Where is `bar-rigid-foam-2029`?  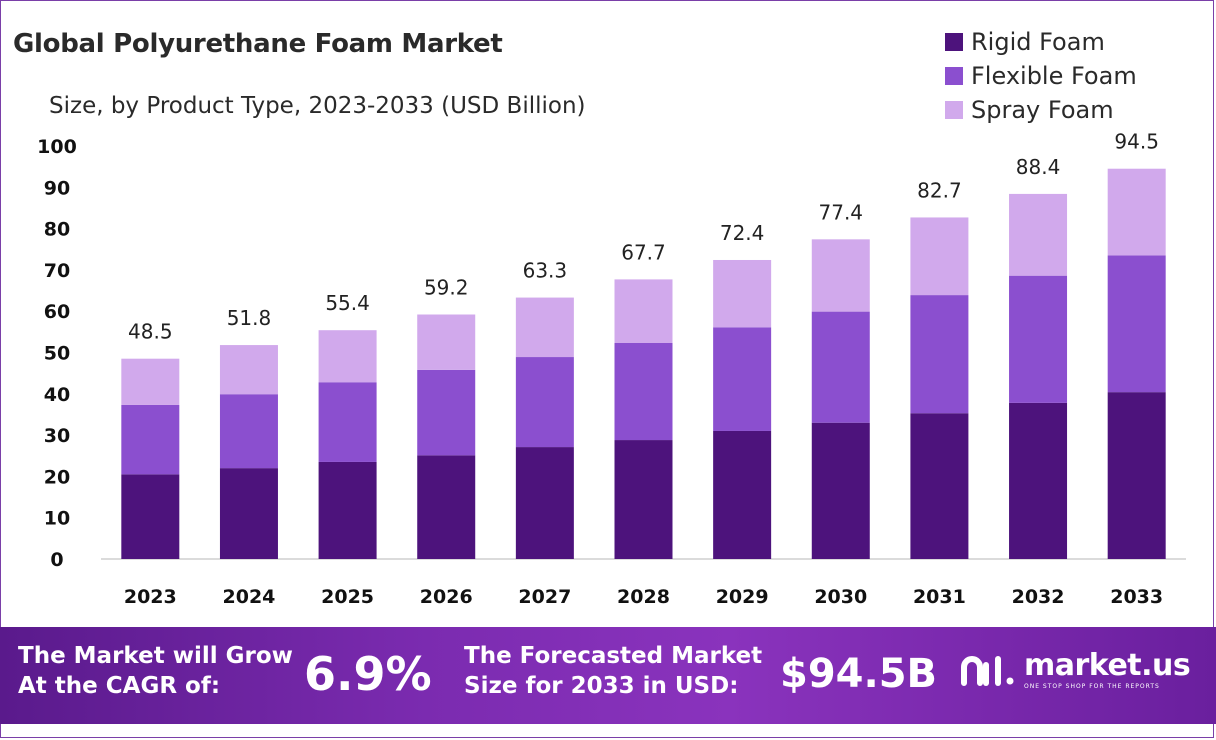 bar-rigid-foam-2029 is located at coordinates (742, 494).